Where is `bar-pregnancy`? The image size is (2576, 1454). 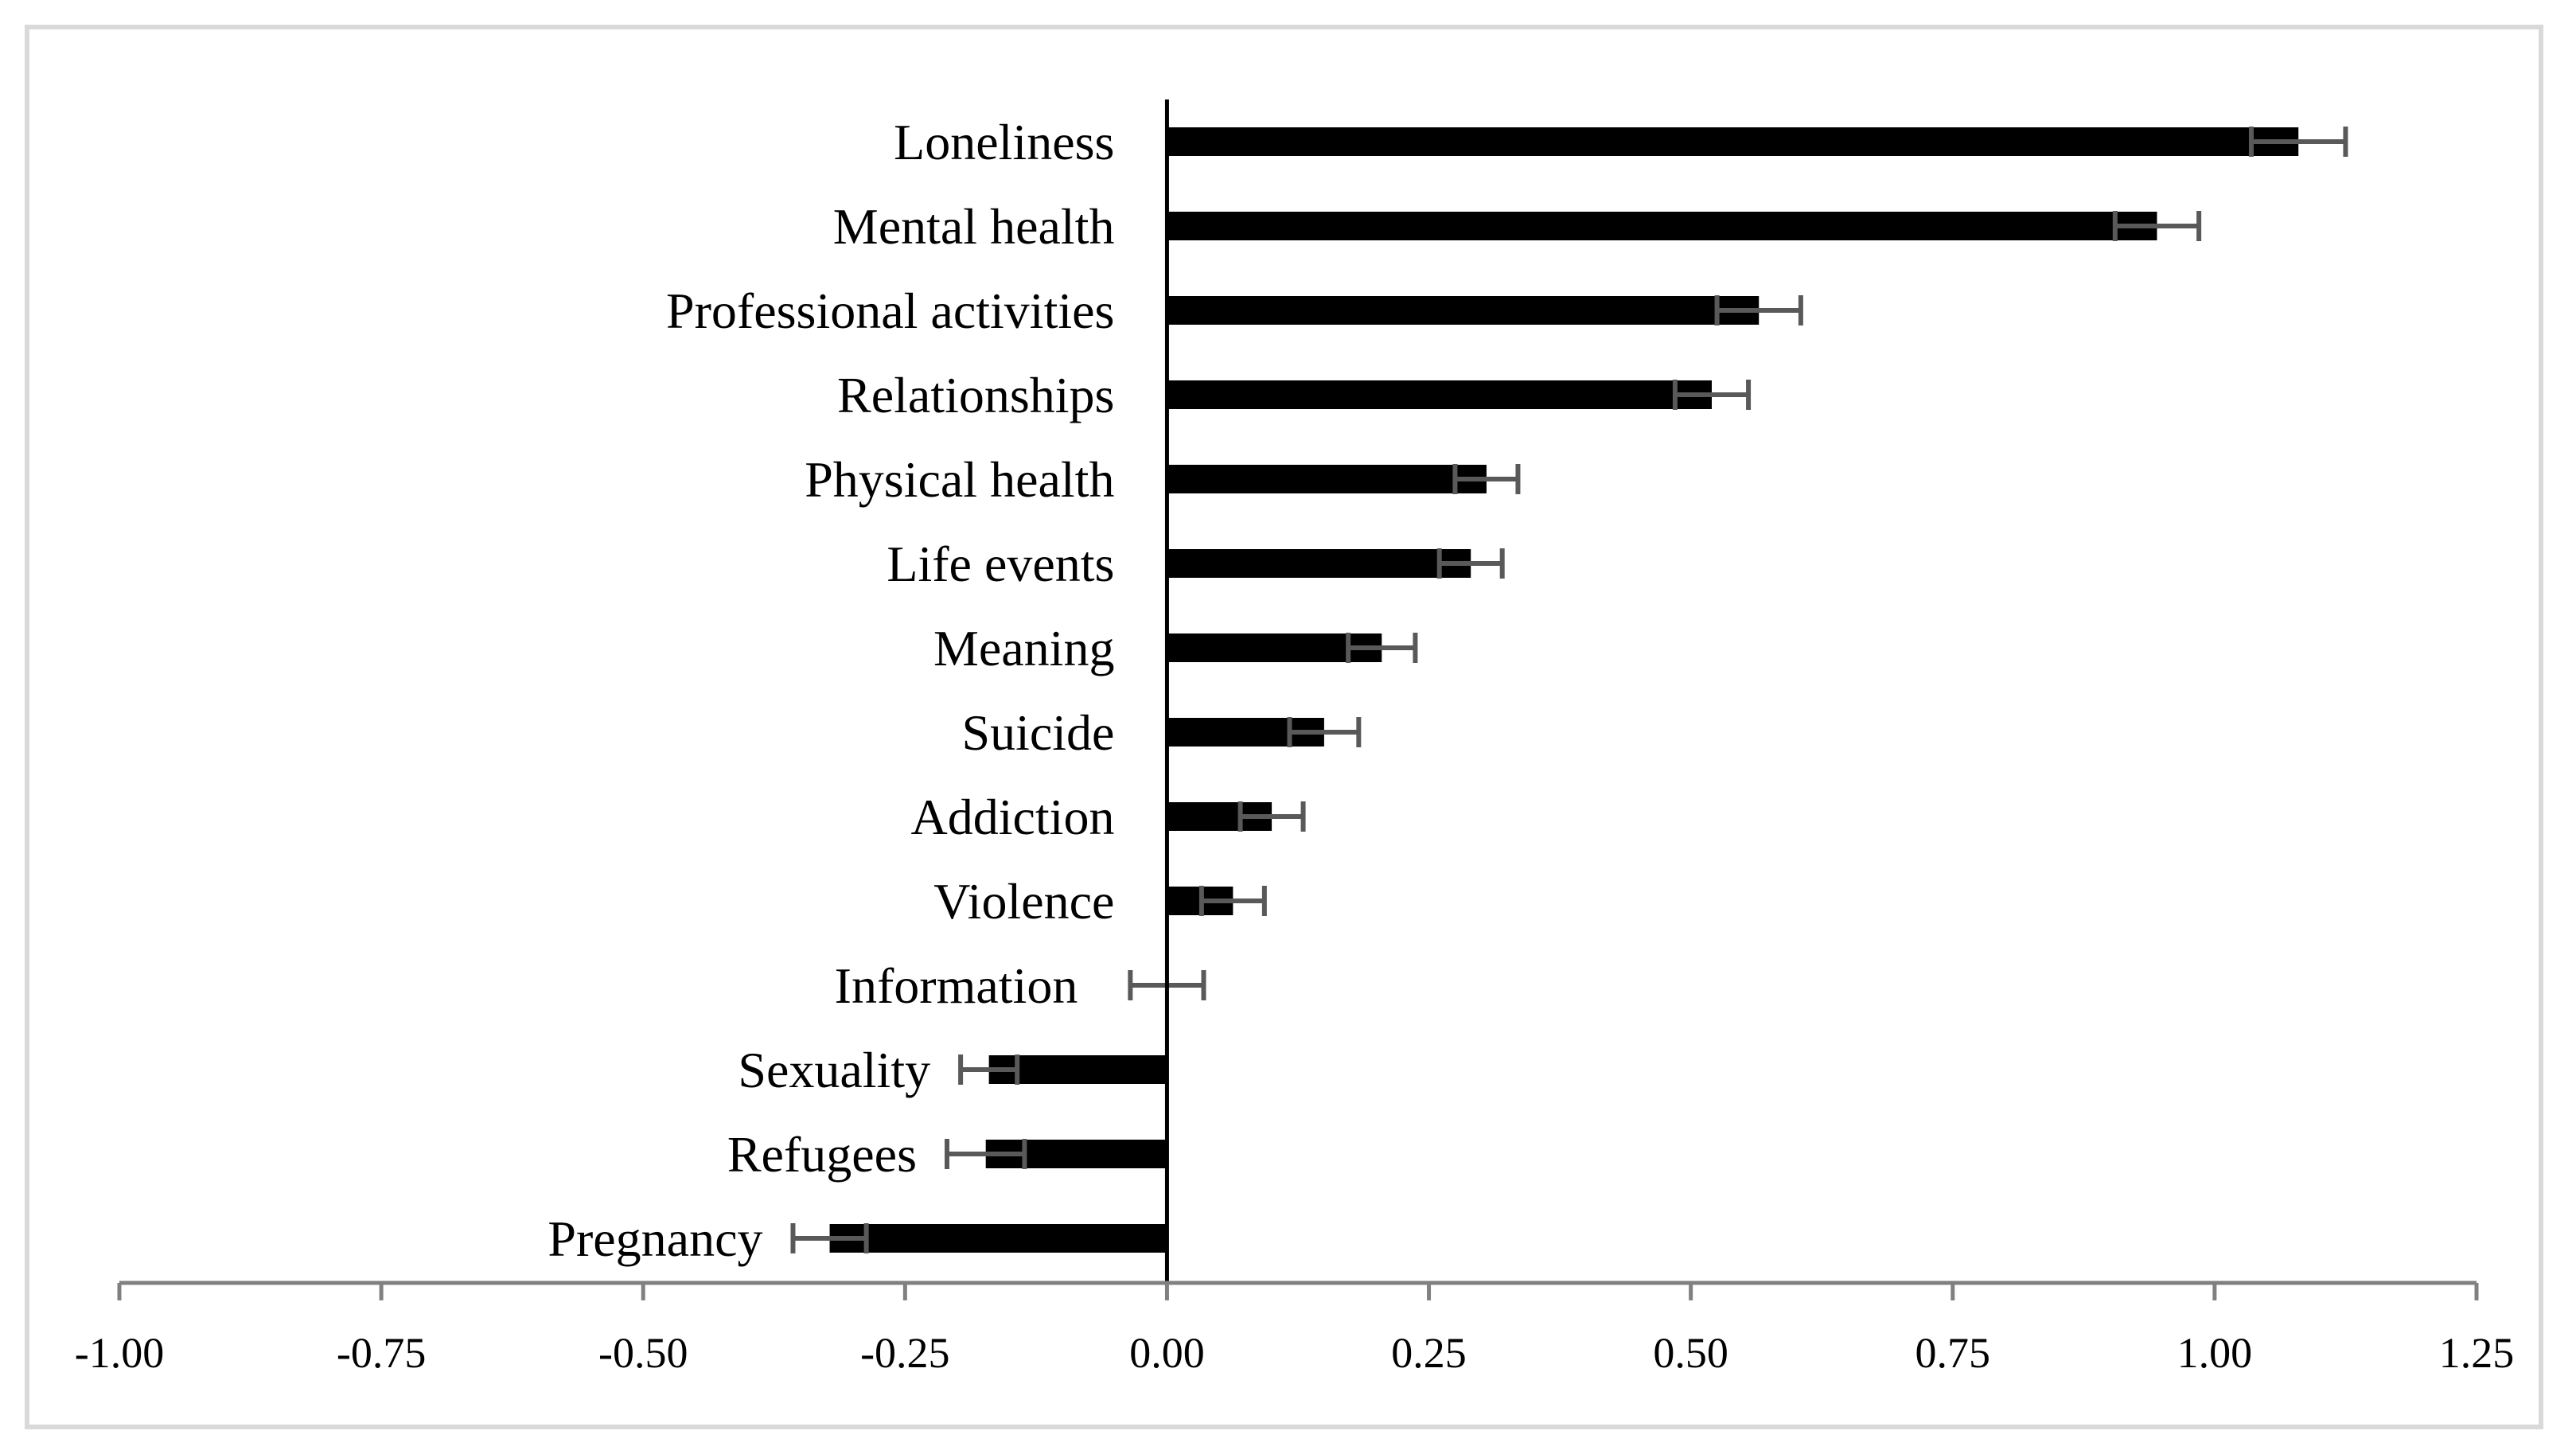
bar-pregnancy is located at coordinates (998, 1238).